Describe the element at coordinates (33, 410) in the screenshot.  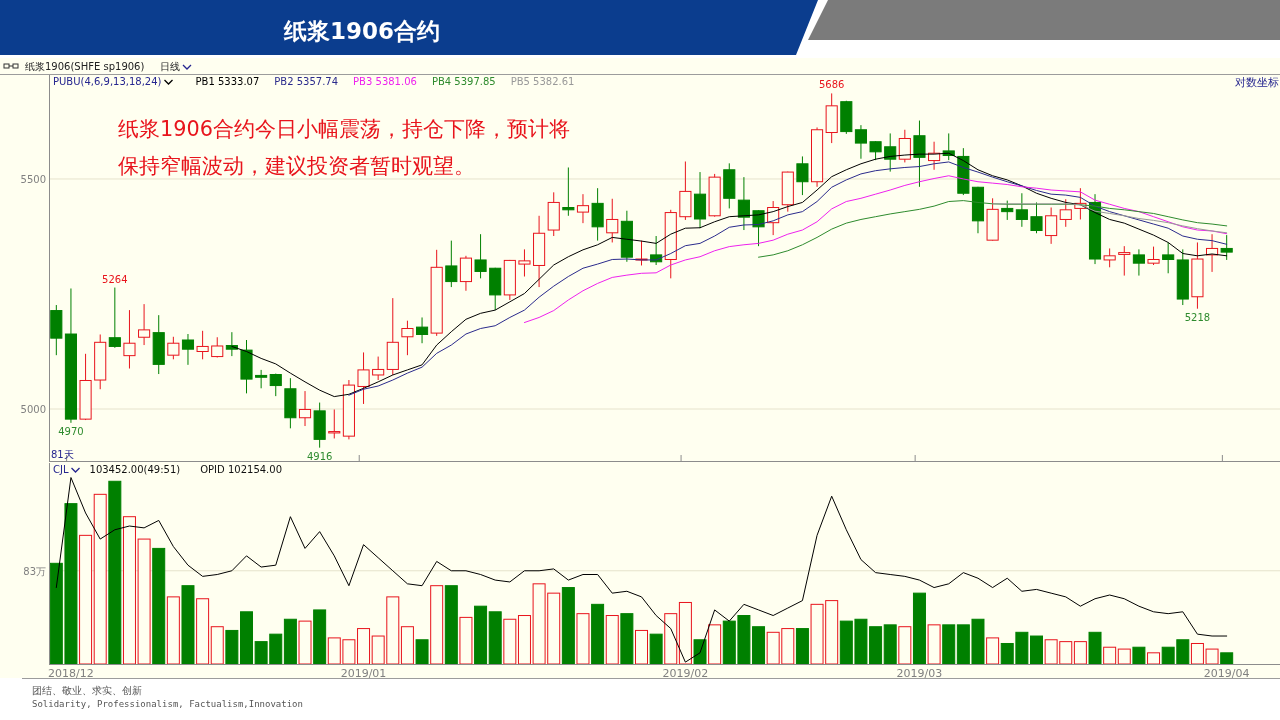
I see `y-tick-label: 5000` at that location.